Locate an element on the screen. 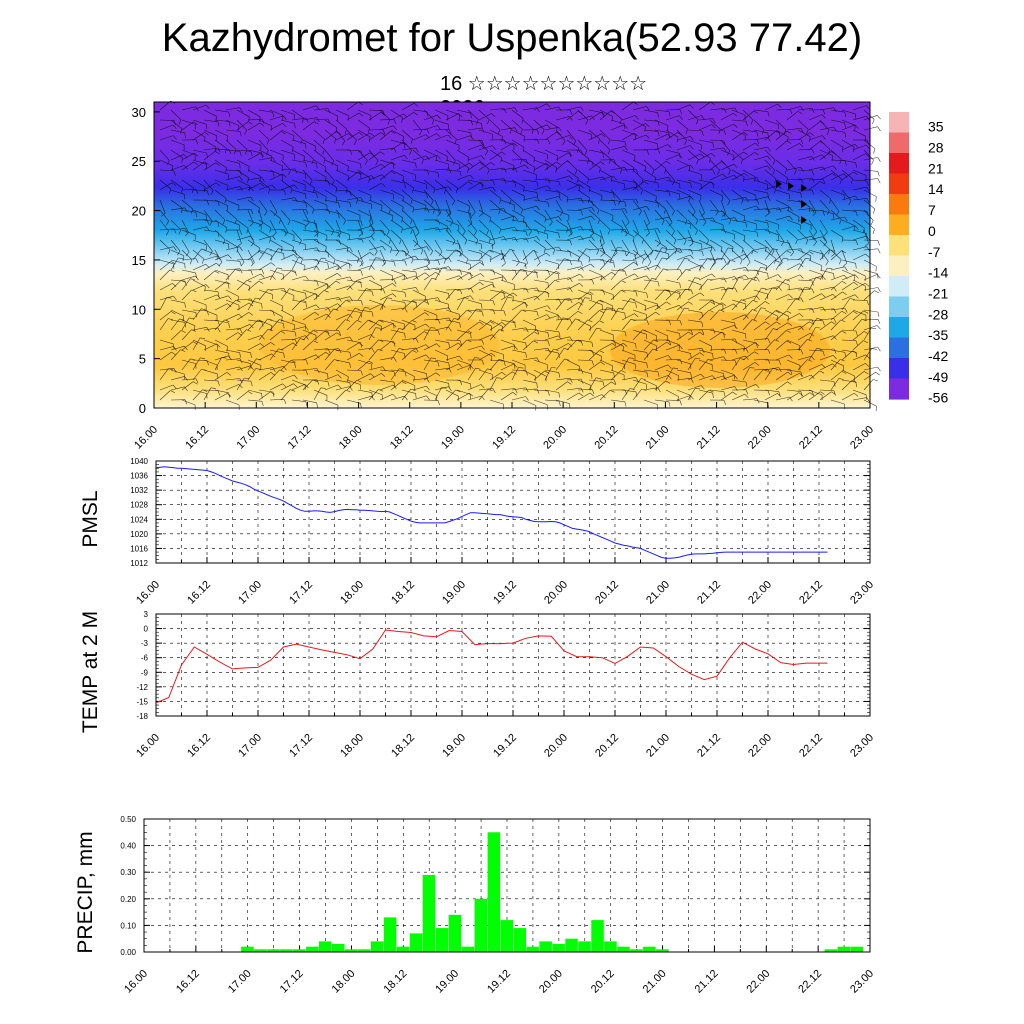 The image size is (1024, 1024). x-tick-label: 17.12 is located at coordinates (301, 593).